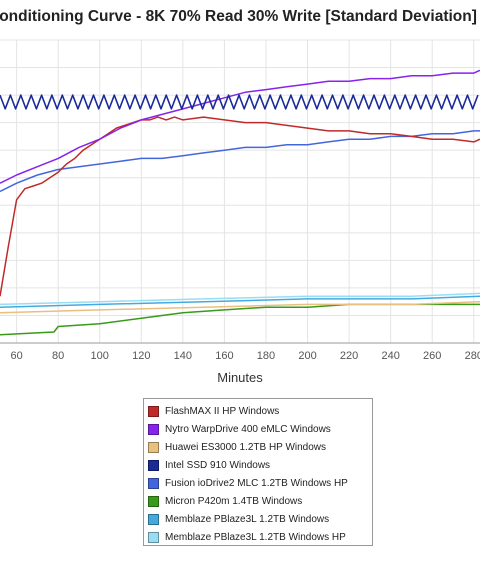  I want to click on x-axis-label: Minutes, so click(240, 377).